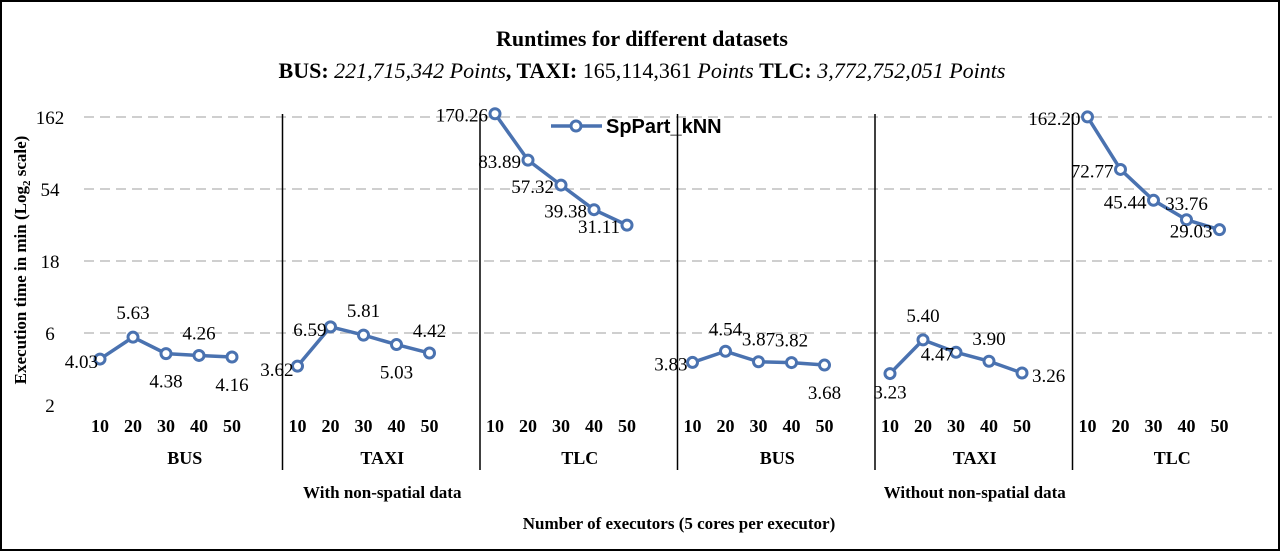 The width and height of the screenshot is (1280, 553). What do you see at coordinates (670, 364) in the screenshot?
I see `data-label: 3.83` at bounding box center [670, 364].